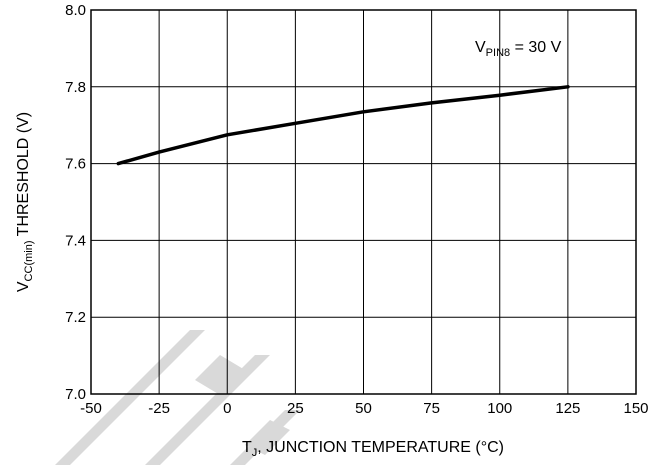 The width and height of the screenshot is (661, 465). Describe the element at coordinates (75, 394) in the screenshot. I see `y-tick-label: 7.0` at that location.